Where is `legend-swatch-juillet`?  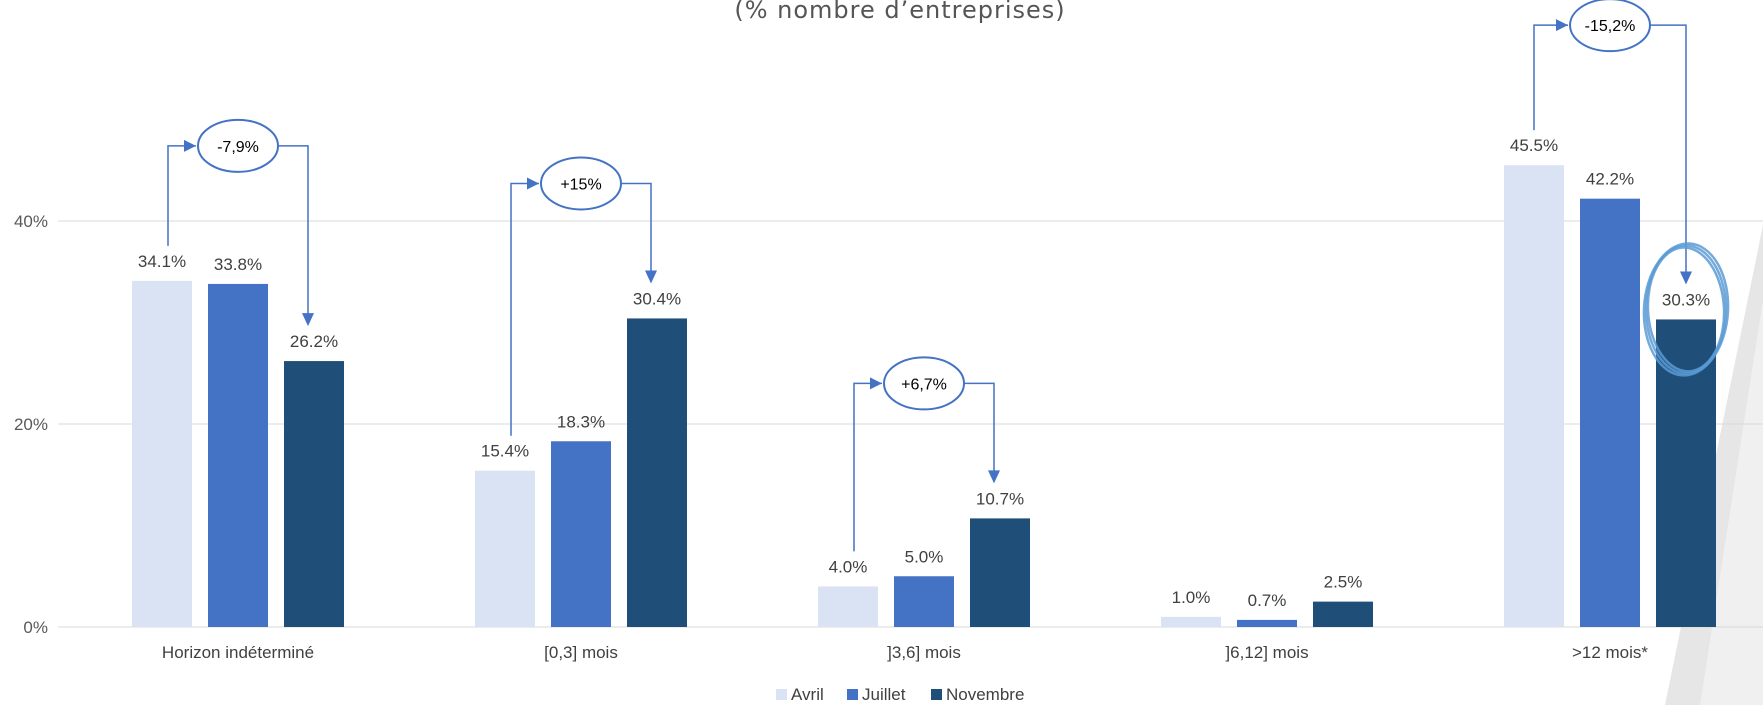
legend-swatch-juillet is located at coordinates (852, 694).